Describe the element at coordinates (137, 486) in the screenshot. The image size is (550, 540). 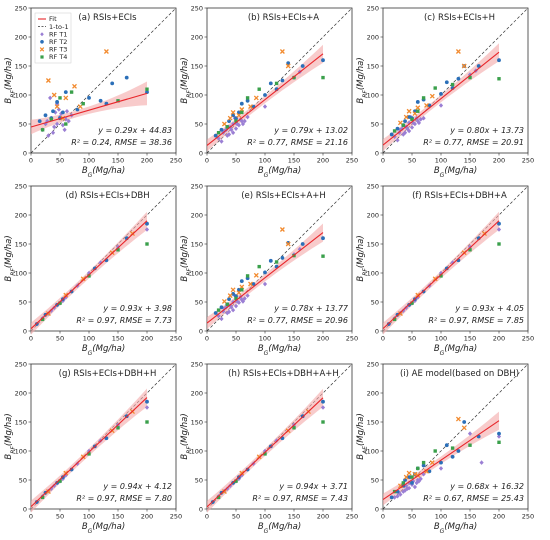
I see `fit-equation: y = 0.94x + 4.12` at that location.